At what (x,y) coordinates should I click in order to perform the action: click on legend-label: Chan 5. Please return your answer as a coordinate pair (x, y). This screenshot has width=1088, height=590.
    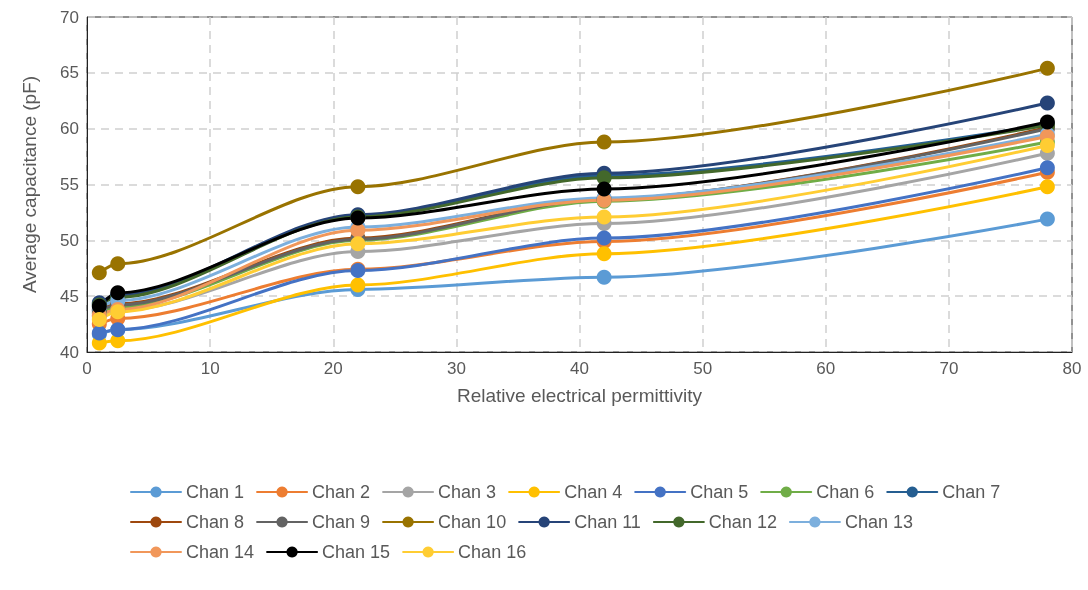
    Looking at the image, I should click on (719, 492).